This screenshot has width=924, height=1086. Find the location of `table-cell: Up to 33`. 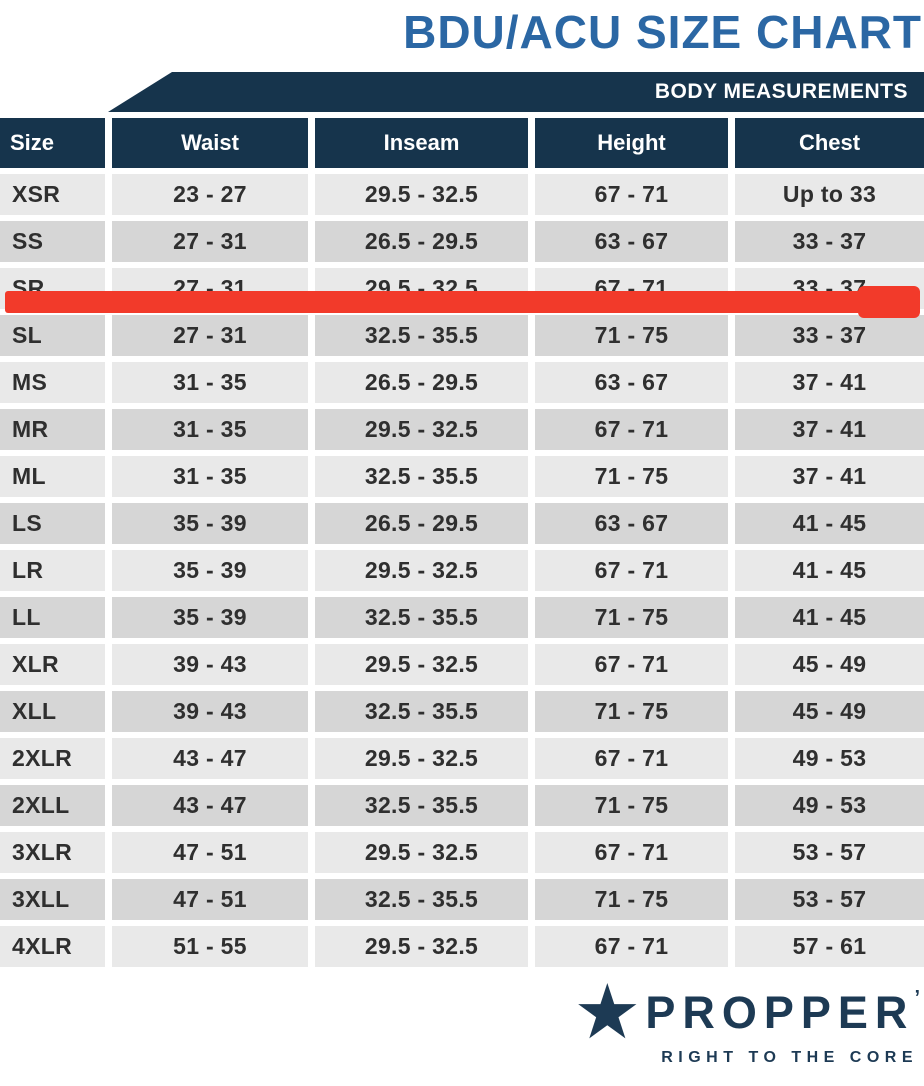

table-cell: Up to 33 is located at coordinates (829, 194).